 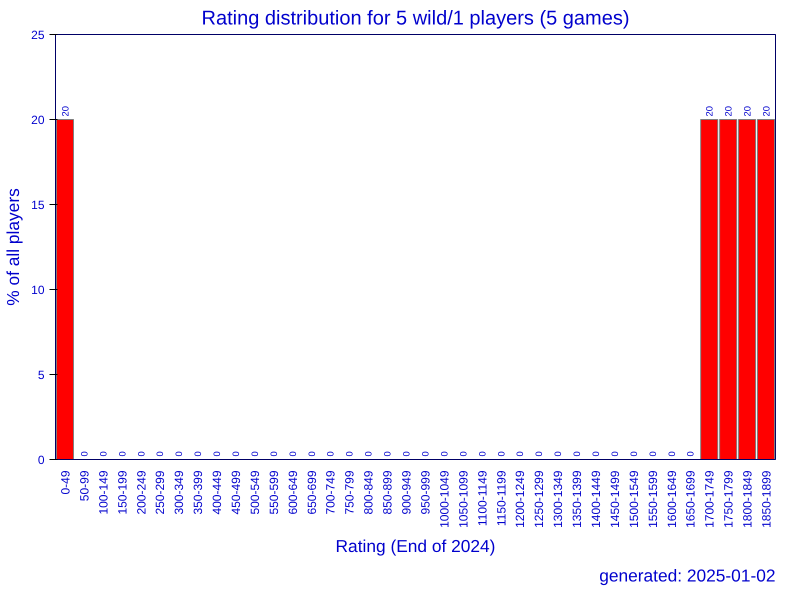 What do you see at coordinates (122, 492) in the screenshot?
I see `x-tick-label: 150-199` at bounding box center [122, 492].